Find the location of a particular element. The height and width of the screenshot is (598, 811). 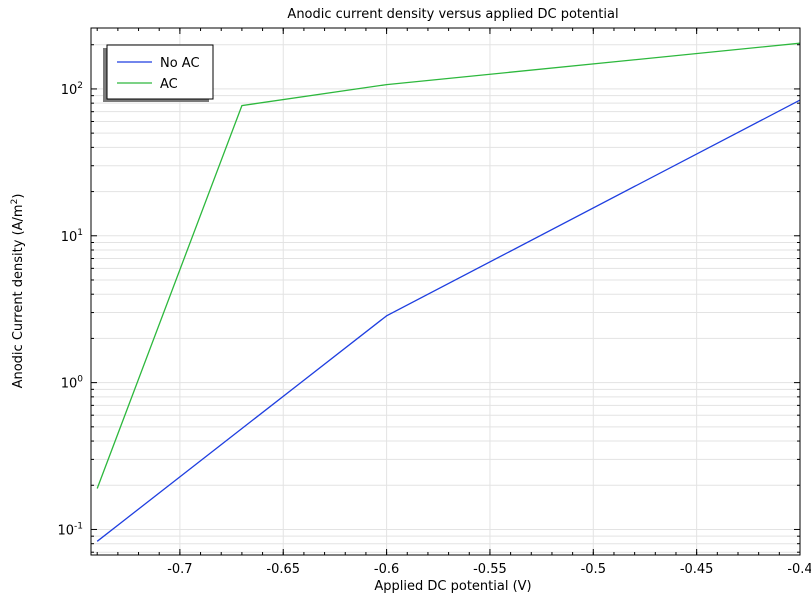

legend: No AC AC is located at coordinates (158, 73).